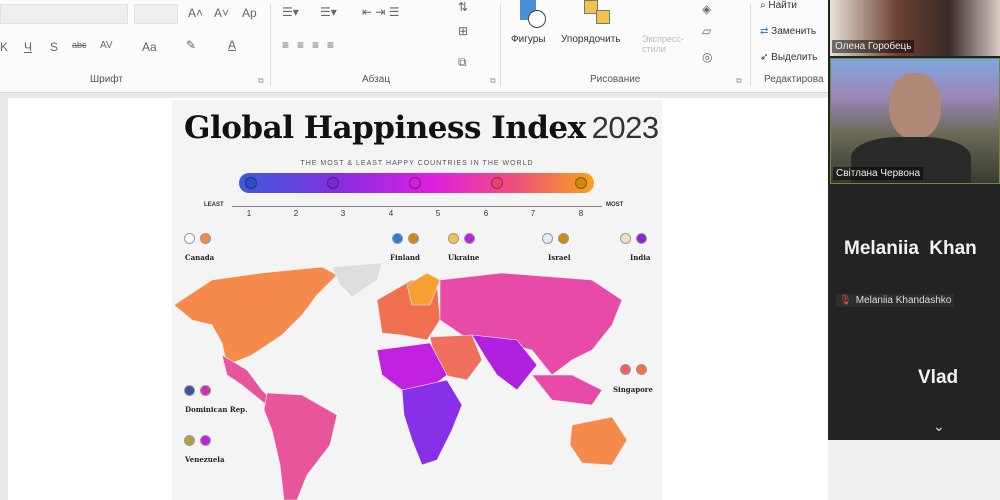 The height and width of the screenshot is (500, 1000). I want to click on singapore-flag-icon, so click(625, 369).